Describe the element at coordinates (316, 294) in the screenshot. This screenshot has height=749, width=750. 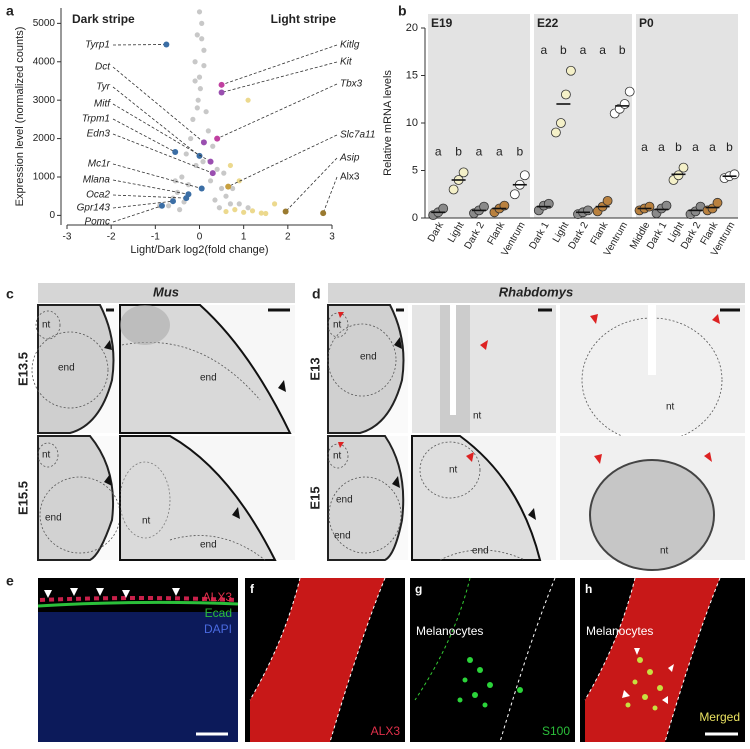
I see `panel-label: d` at that location.